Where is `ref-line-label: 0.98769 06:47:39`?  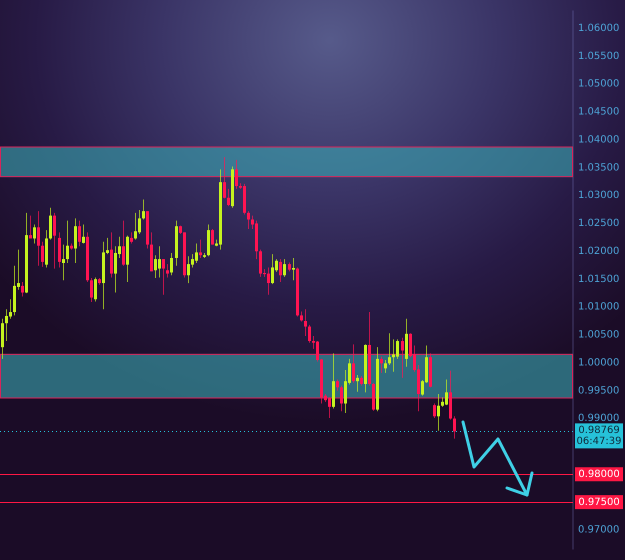 ref-line-label: 0.98769 06:47:39 is located at coordinates (599, 436).